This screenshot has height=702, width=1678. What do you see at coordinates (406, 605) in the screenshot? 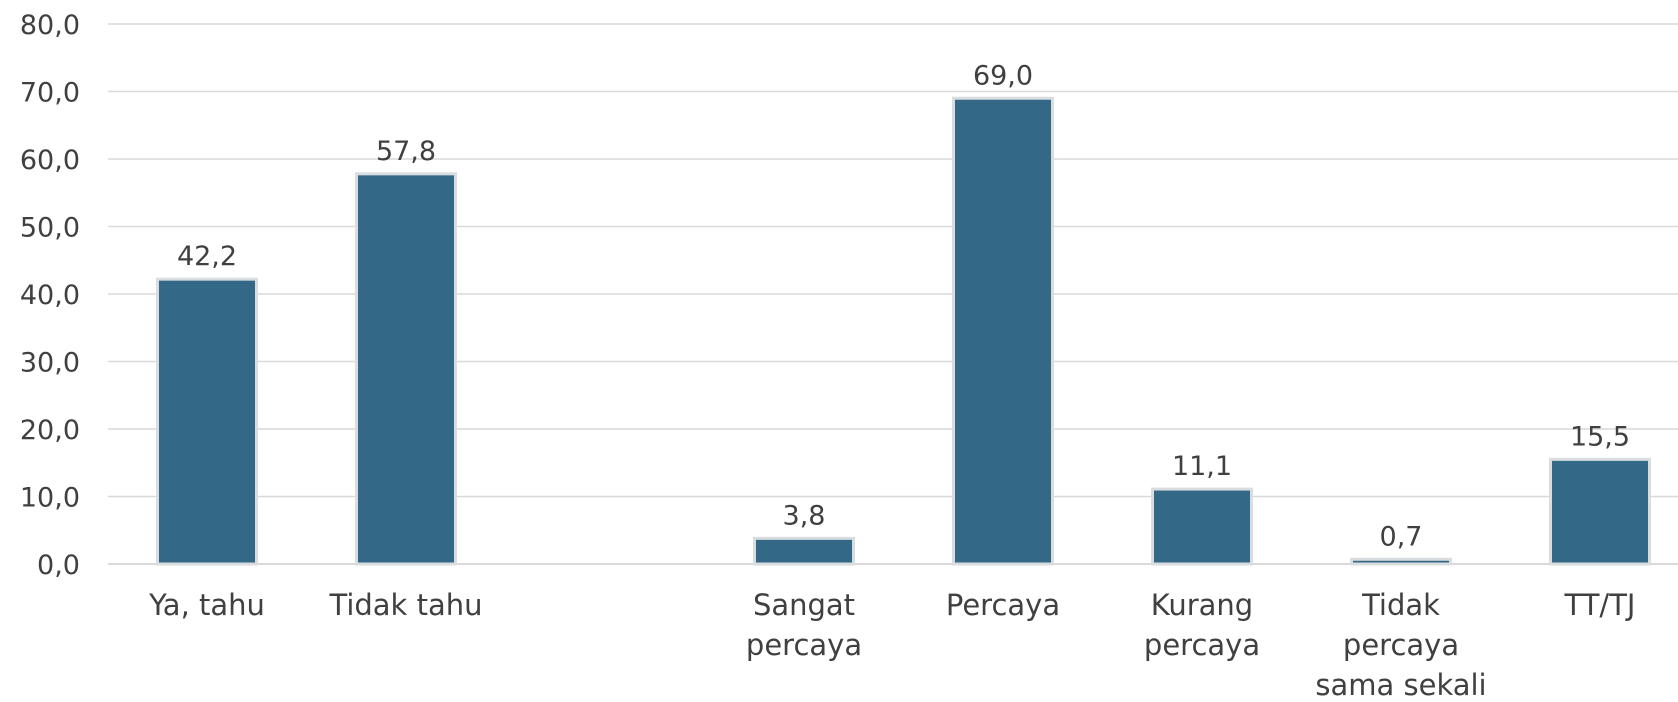
I see `category-label: Tidak tahu` at bounding box center [406, 605].